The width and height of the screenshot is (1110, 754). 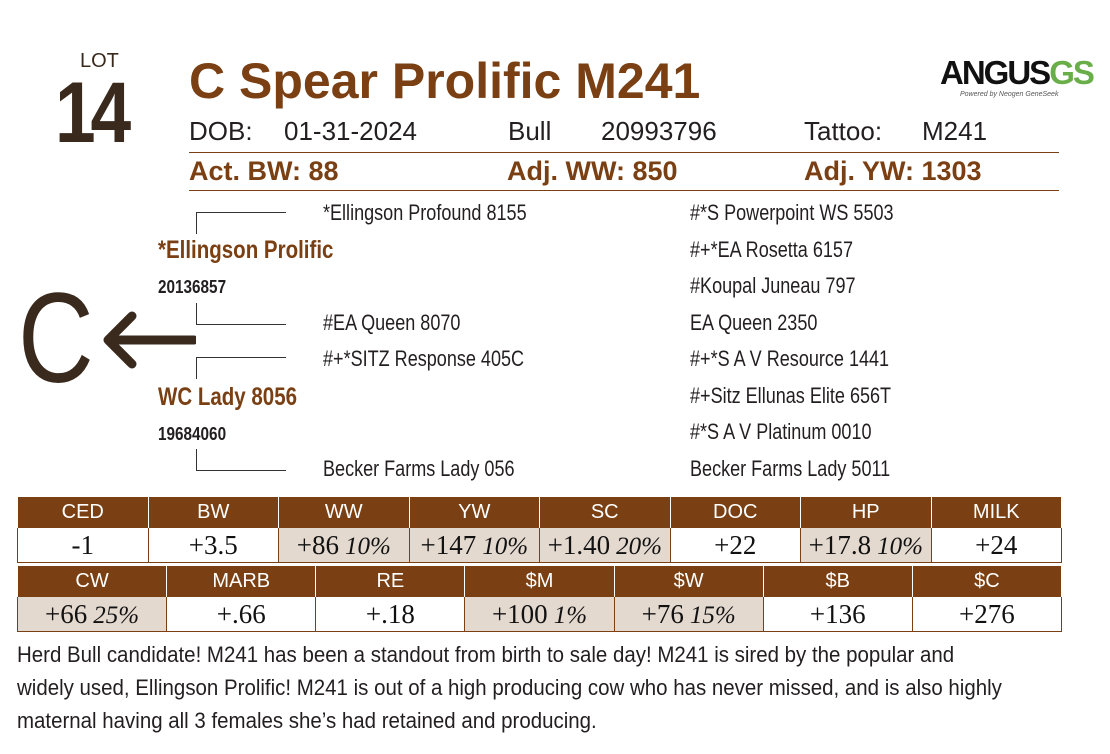 I want to click on epd-number: +136, so click(x=837, y=613).